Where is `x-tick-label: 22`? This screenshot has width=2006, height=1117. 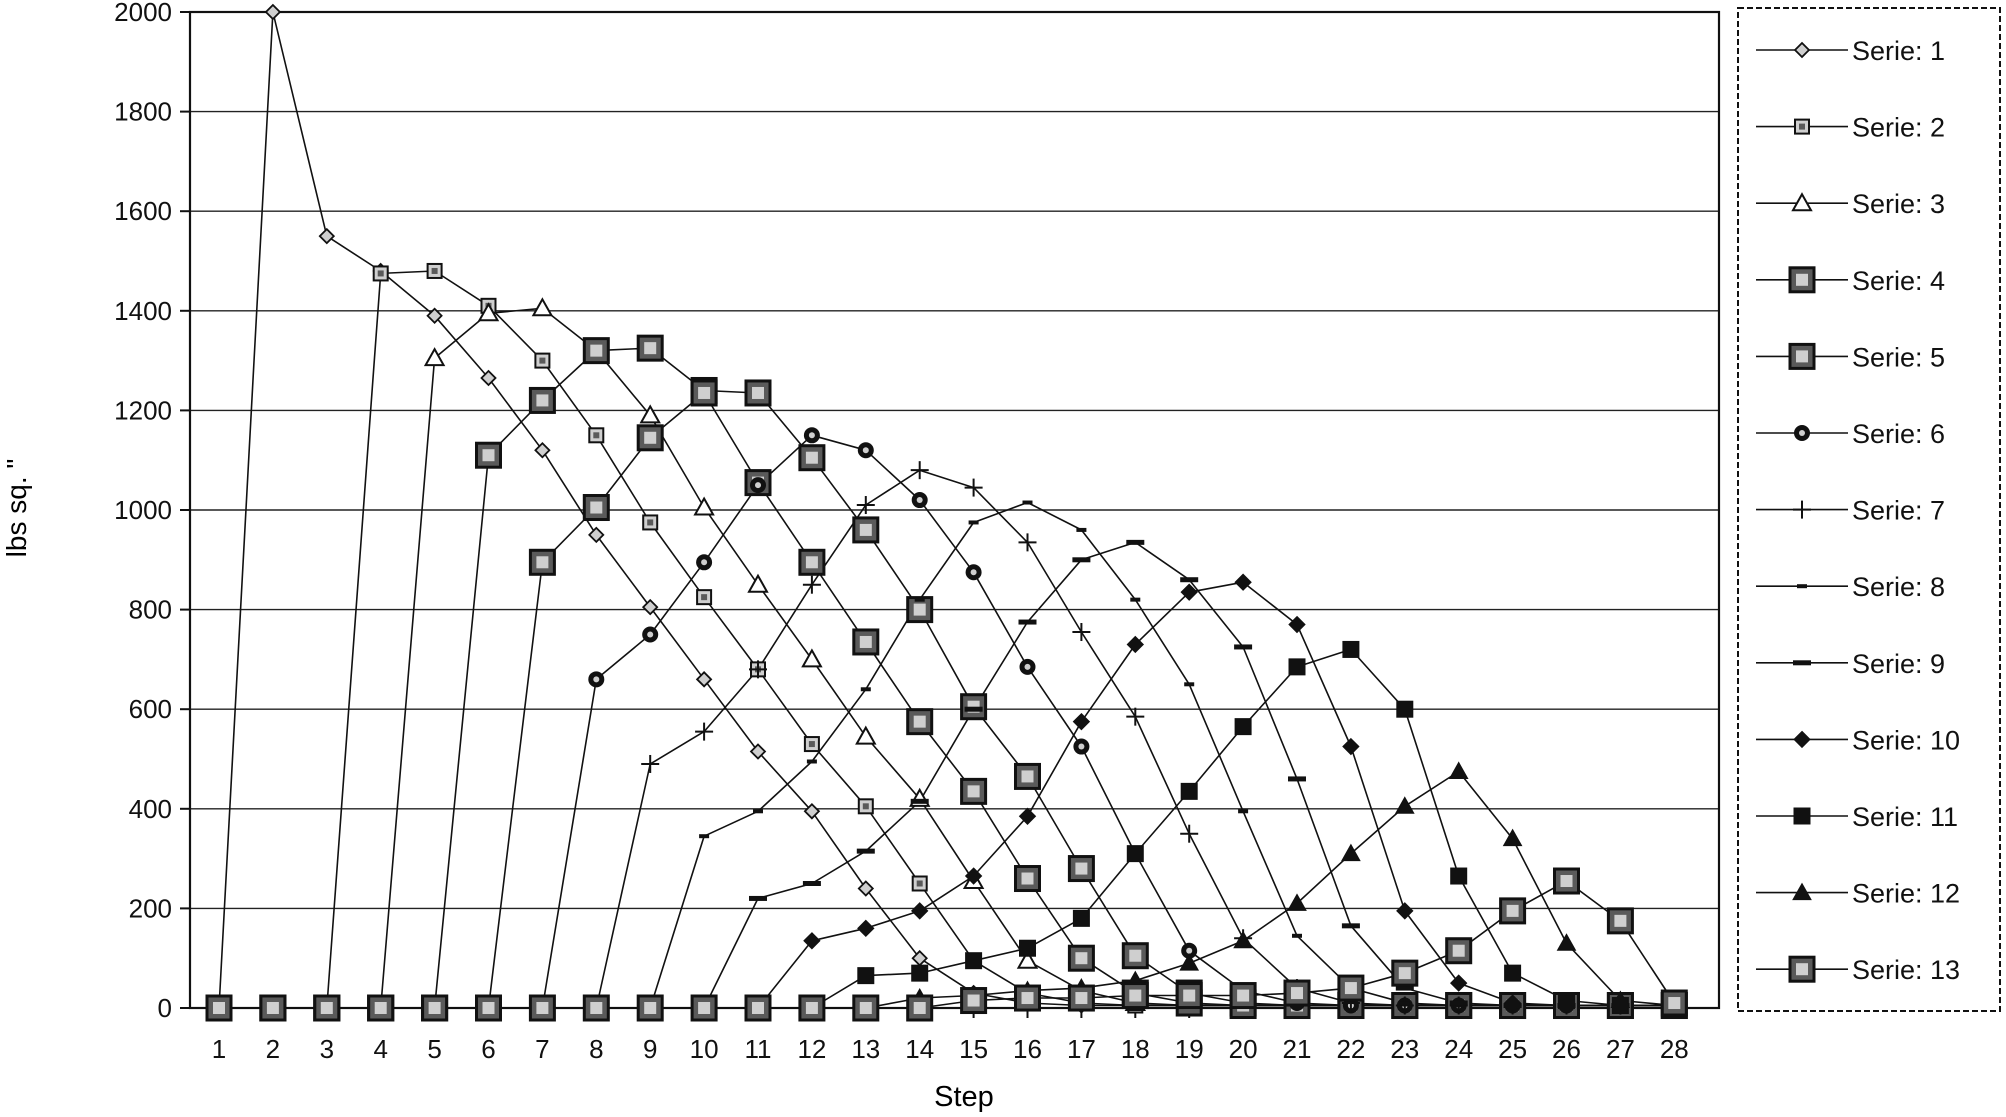 x-tick-label: 22 is located at coordinates (1350, 1049).